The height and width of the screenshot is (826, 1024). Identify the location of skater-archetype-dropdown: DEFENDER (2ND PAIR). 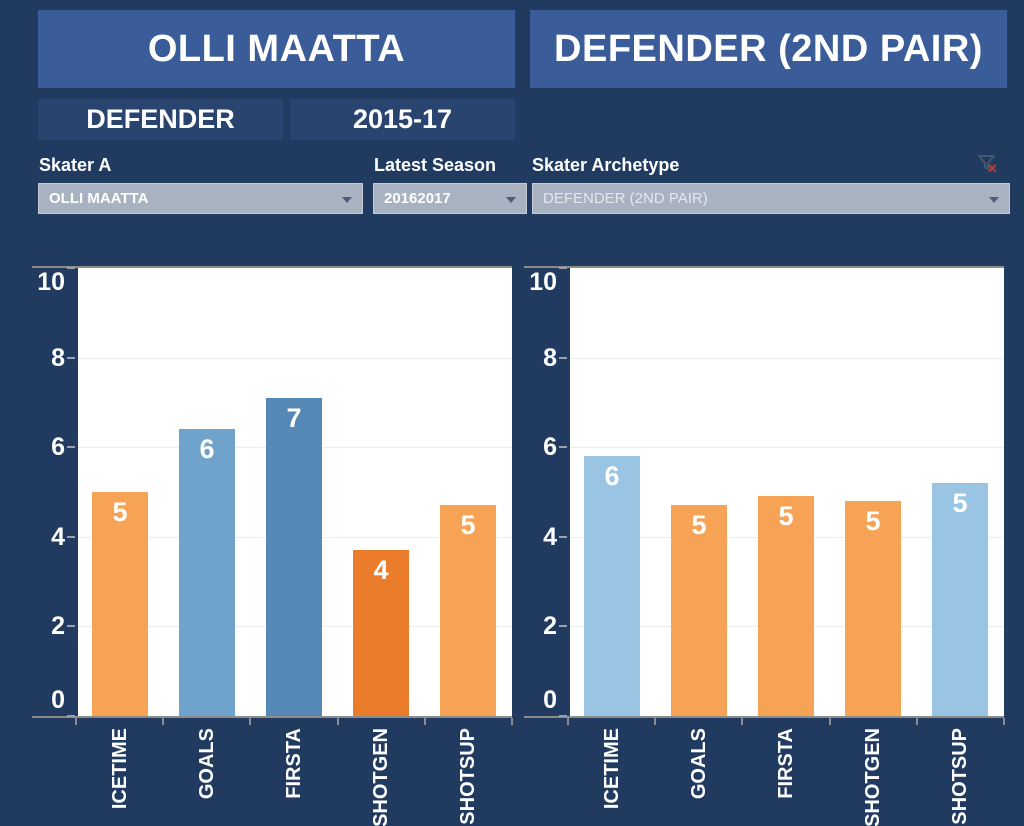
(771, 198).